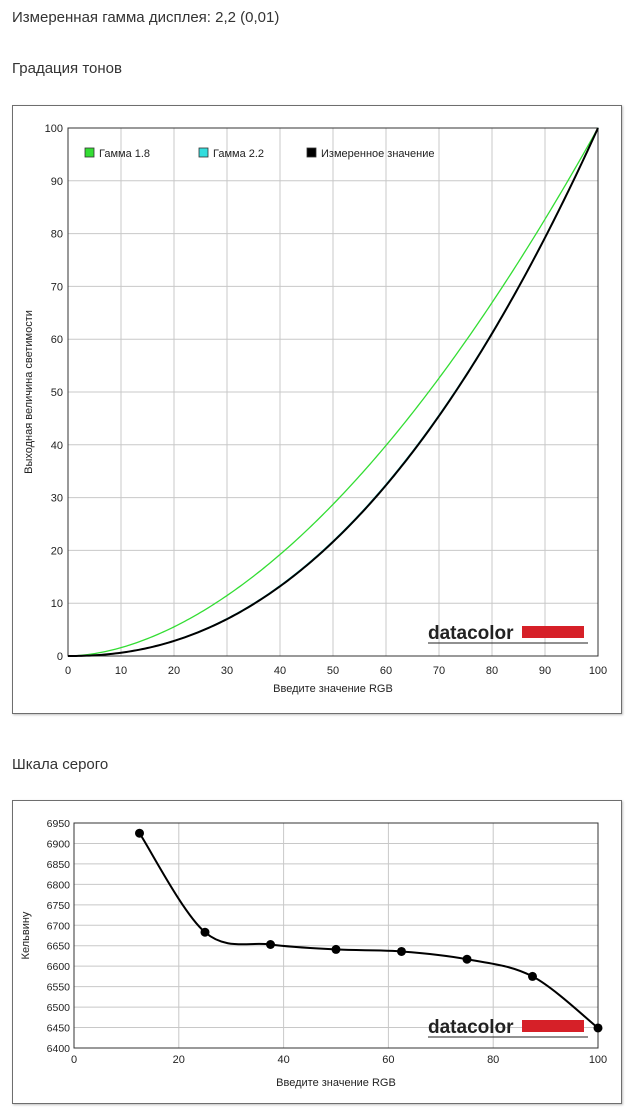  I want to click on y-tick-label: 0, so click(60, 657).